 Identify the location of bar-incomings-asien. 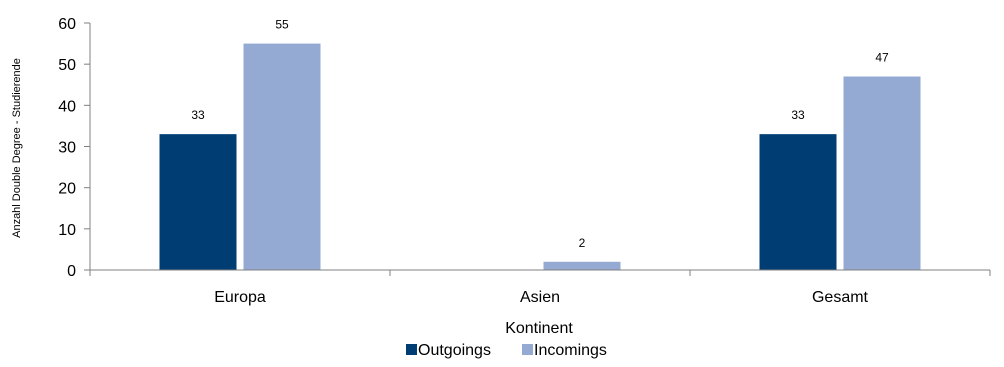
(582, 265).